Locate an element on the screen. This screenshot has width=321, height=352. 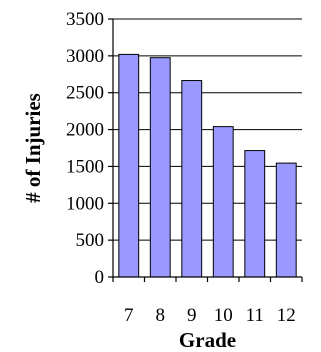
y-axis-title: # of Injuries is located at coordinates (33, 148).